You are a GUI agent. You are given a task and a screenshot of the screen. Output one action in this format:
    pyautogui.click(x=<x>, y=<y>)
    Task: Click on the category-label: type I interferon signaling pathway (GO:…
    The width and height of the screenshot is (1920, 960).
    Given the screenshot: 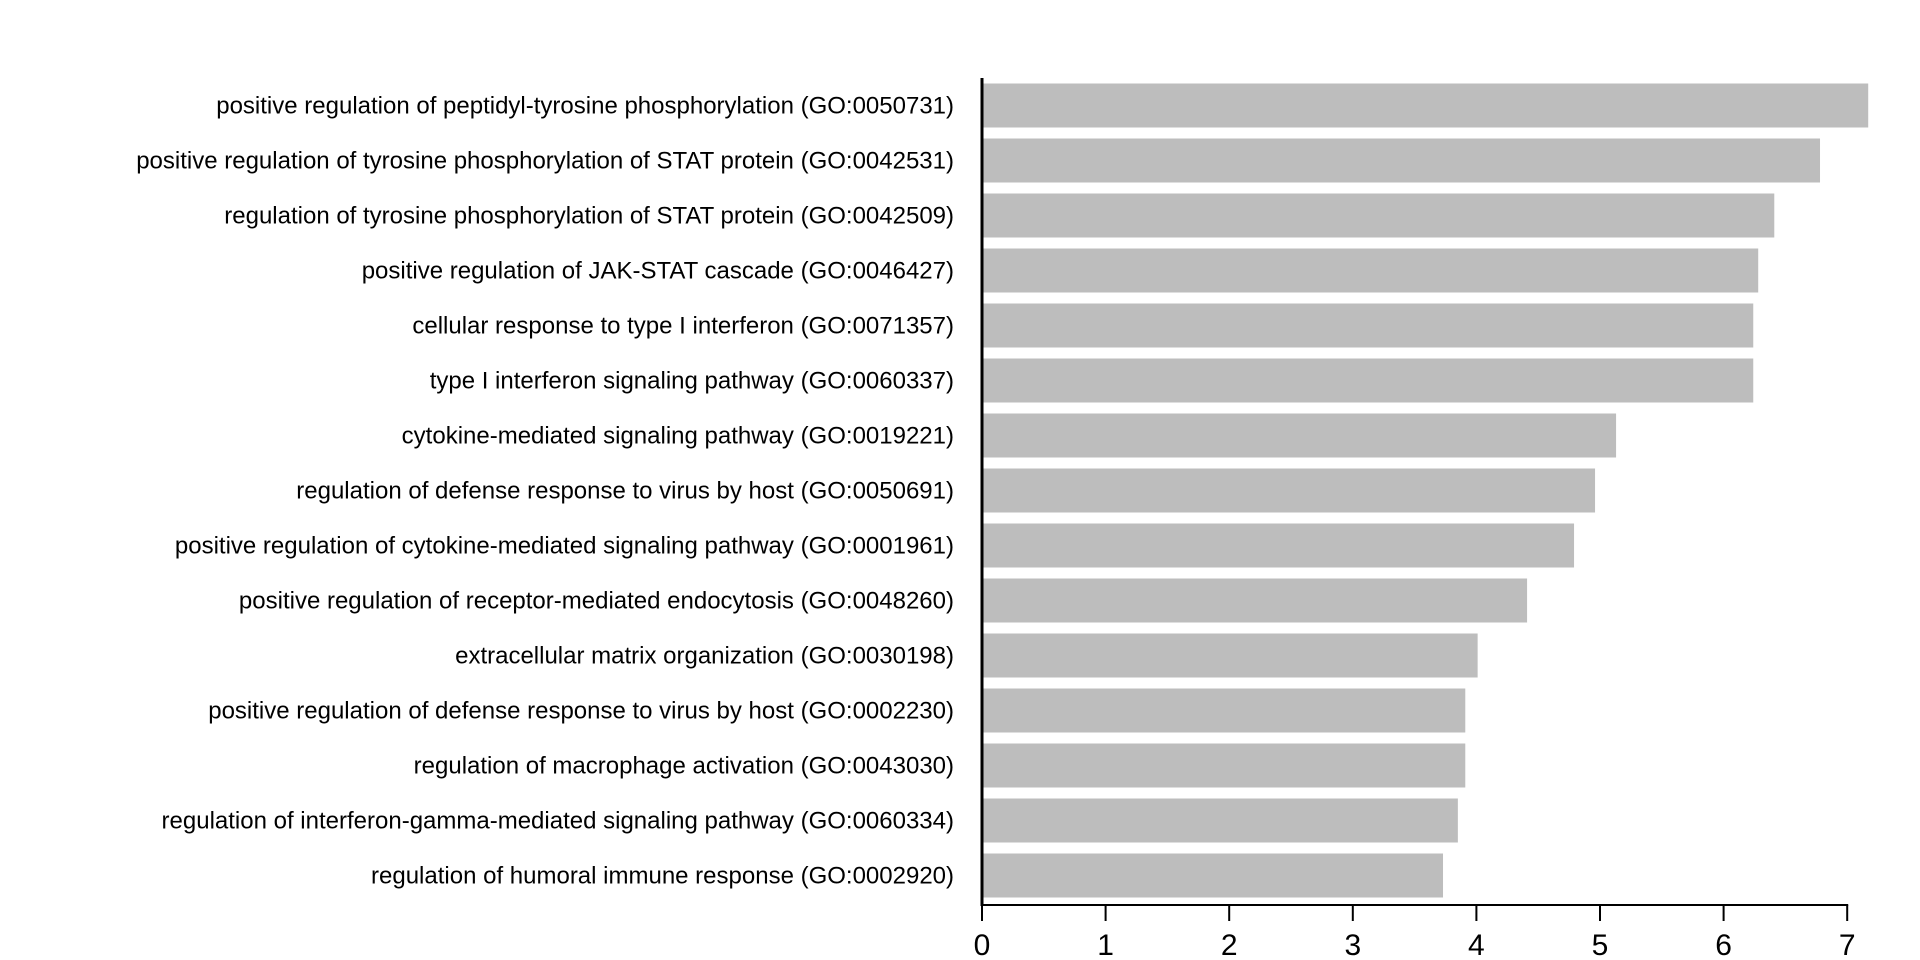 What is the action you would take?
    pyautogui.click(x=692, y=381)
    